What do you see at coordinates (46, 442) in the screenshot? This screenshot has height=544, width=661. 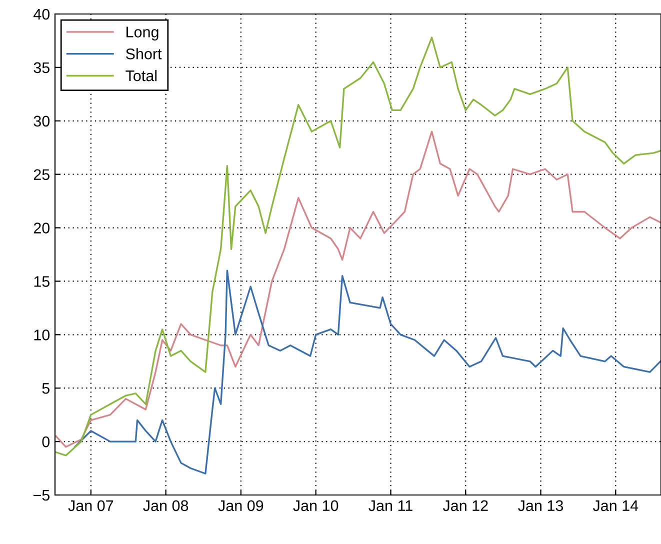 I see `y-tick-label: 0` at bounding box center [46, 442].